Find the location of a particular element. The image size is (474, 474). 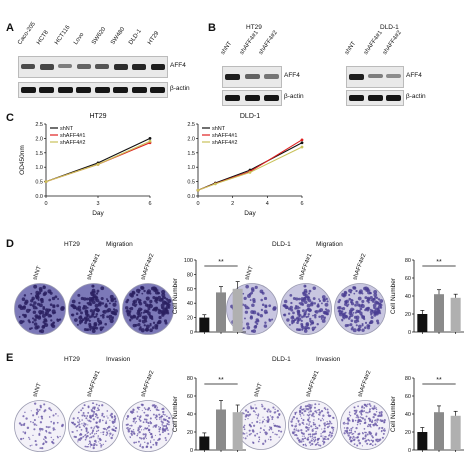

migration-ht29-dish is located at coordinates (94, 309).